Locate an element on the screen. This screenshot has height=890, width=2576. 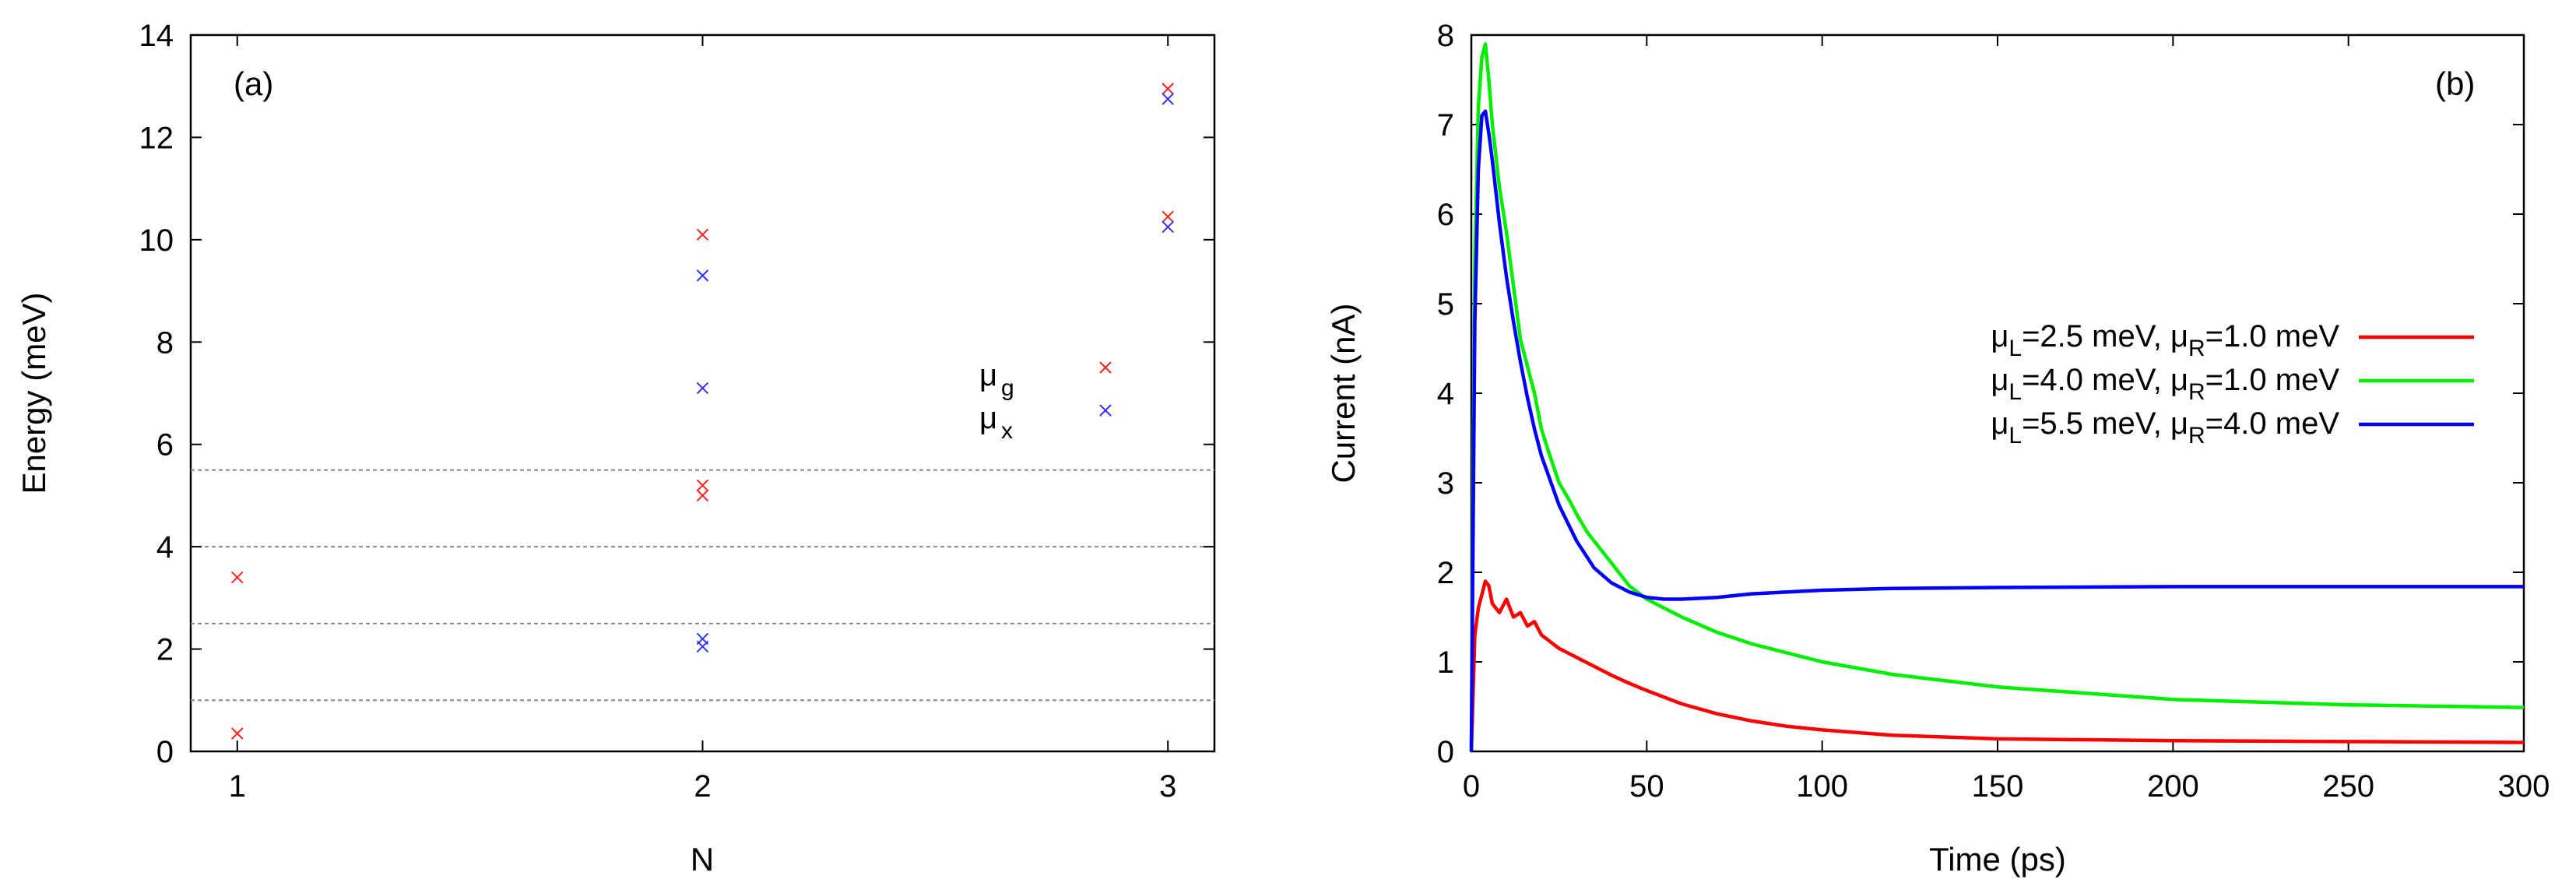
panel-b-label: (b) is located at coordinates (2455, 83).